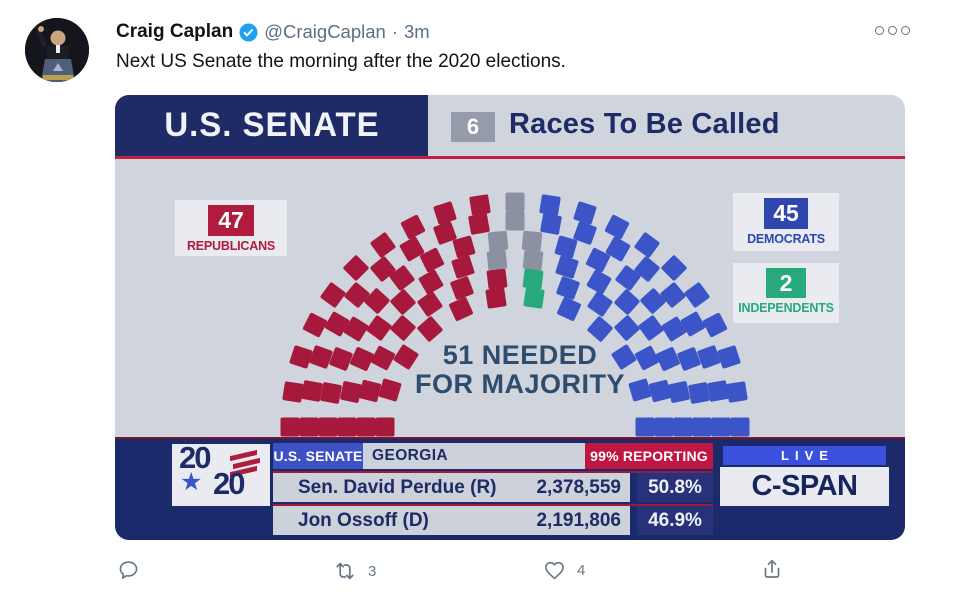 This screenshot has width=970, height=605. I want to click on results-header-row: U.S. SENATE GEORGIA 99% REPORTING, so click(493, 456).